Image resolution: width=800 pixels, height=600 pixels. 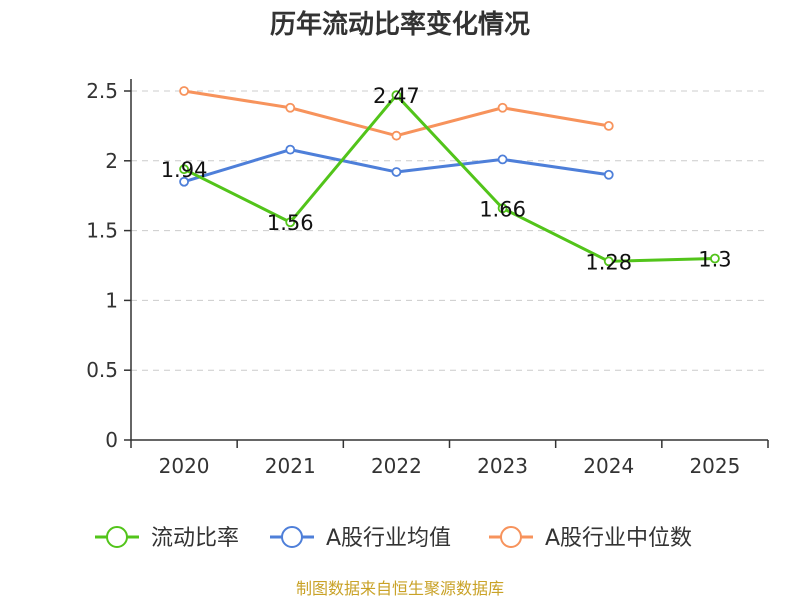 What do you see at coordinates (102, 91) in the screenshot?
I see `y-tick-label: 2.5` at bounding box center [102, 91].